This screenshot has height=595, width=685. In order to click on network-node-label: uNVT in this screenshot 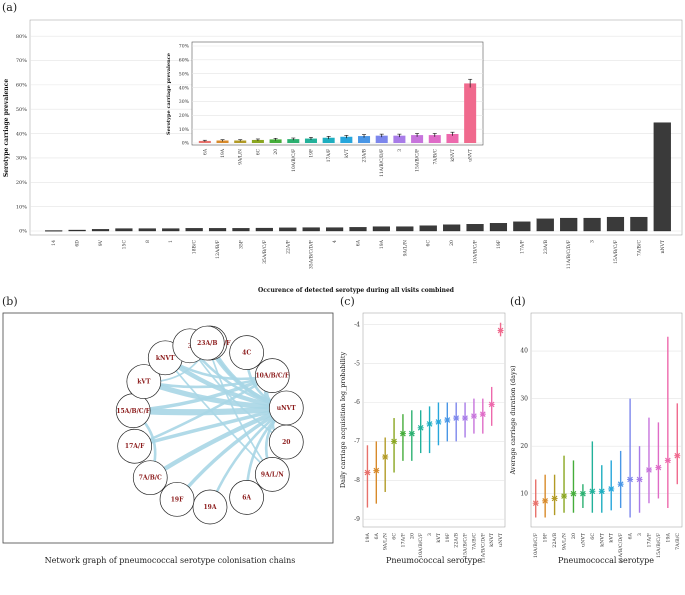, I will do `click(287, 408)`.